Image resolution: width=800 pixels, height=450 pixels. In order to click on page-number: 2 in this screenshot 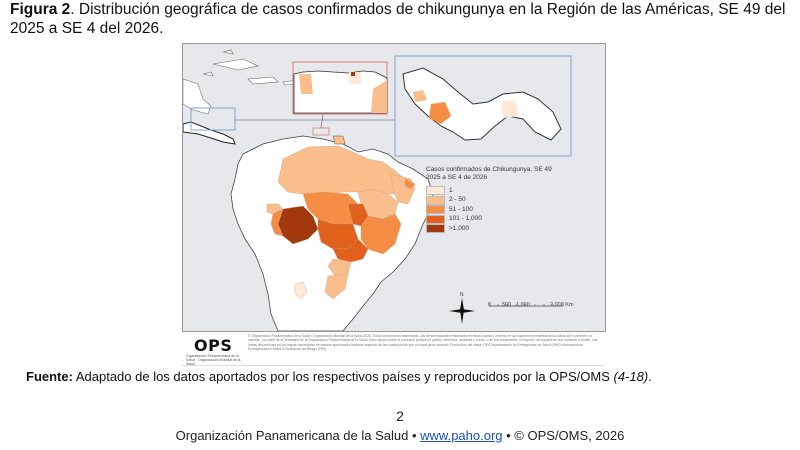, I will do `click(400, 416)`.